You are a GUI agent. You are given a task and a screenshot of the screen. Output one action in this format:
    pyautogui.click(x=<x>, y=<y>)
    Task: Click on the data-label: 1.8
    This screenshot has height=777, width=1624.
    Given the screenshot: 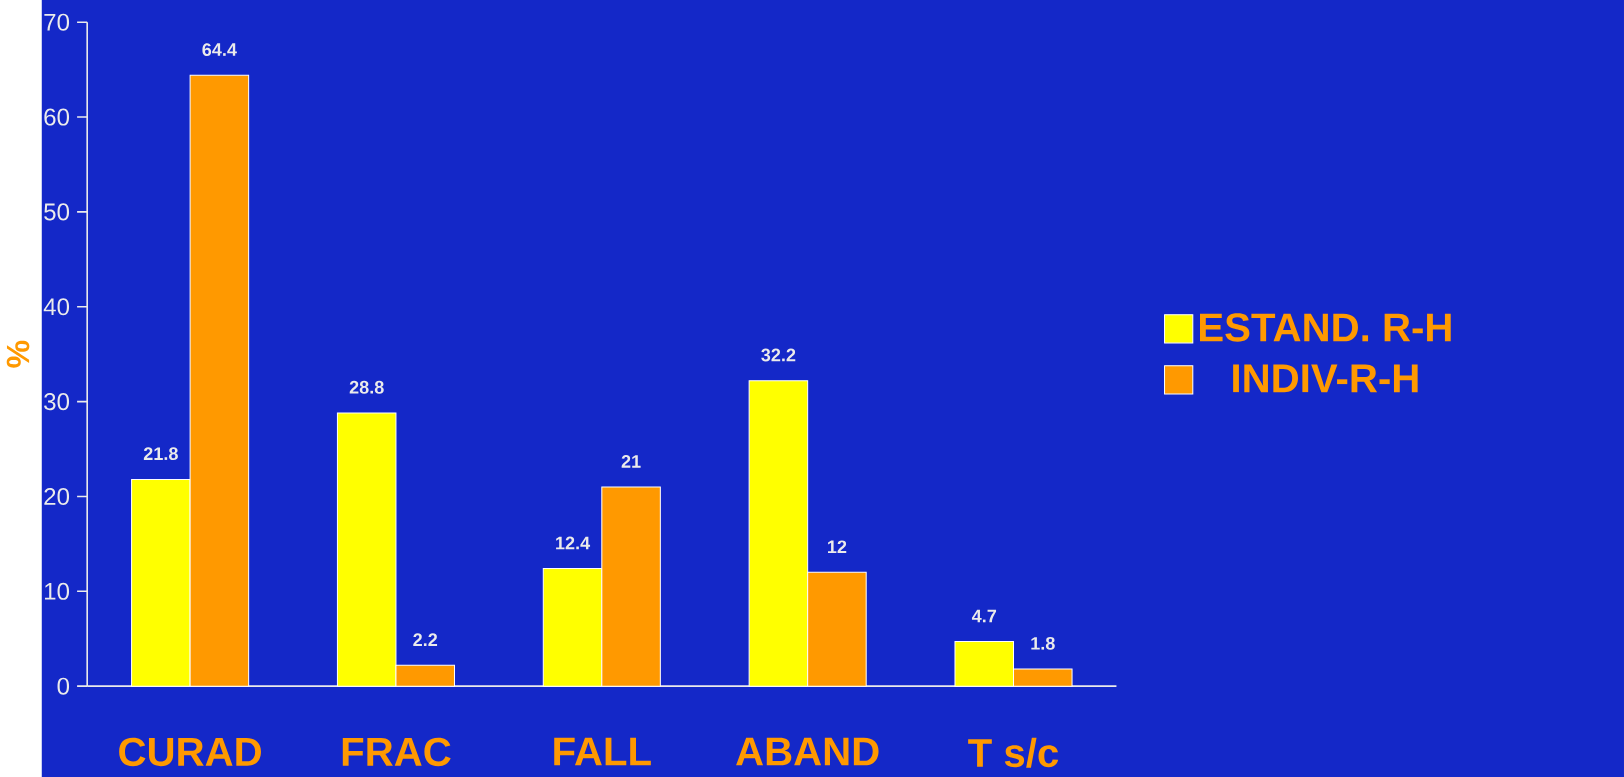 What is the action you would take?
    pyautogui.click(x=1043, y=643)
    